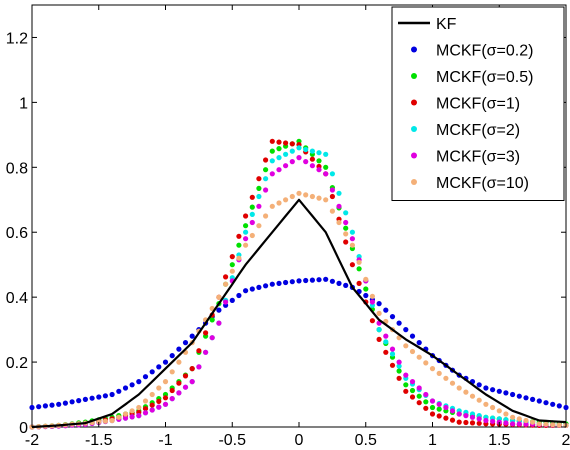 The image size is (570, 450). What do you see at coordinates (32, 440) in the screenshot?
I see `x-tick-label: -2` at bounding box center [32, 440].